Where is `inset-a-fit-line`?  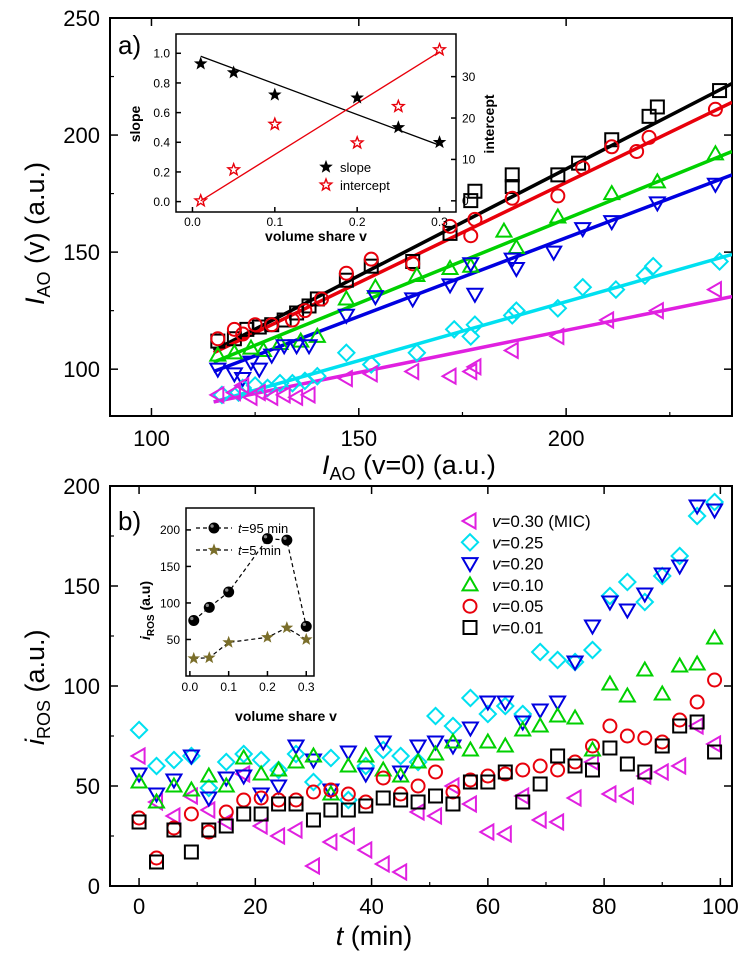 inset-a-fit-line is located at coordinates (320, 126).